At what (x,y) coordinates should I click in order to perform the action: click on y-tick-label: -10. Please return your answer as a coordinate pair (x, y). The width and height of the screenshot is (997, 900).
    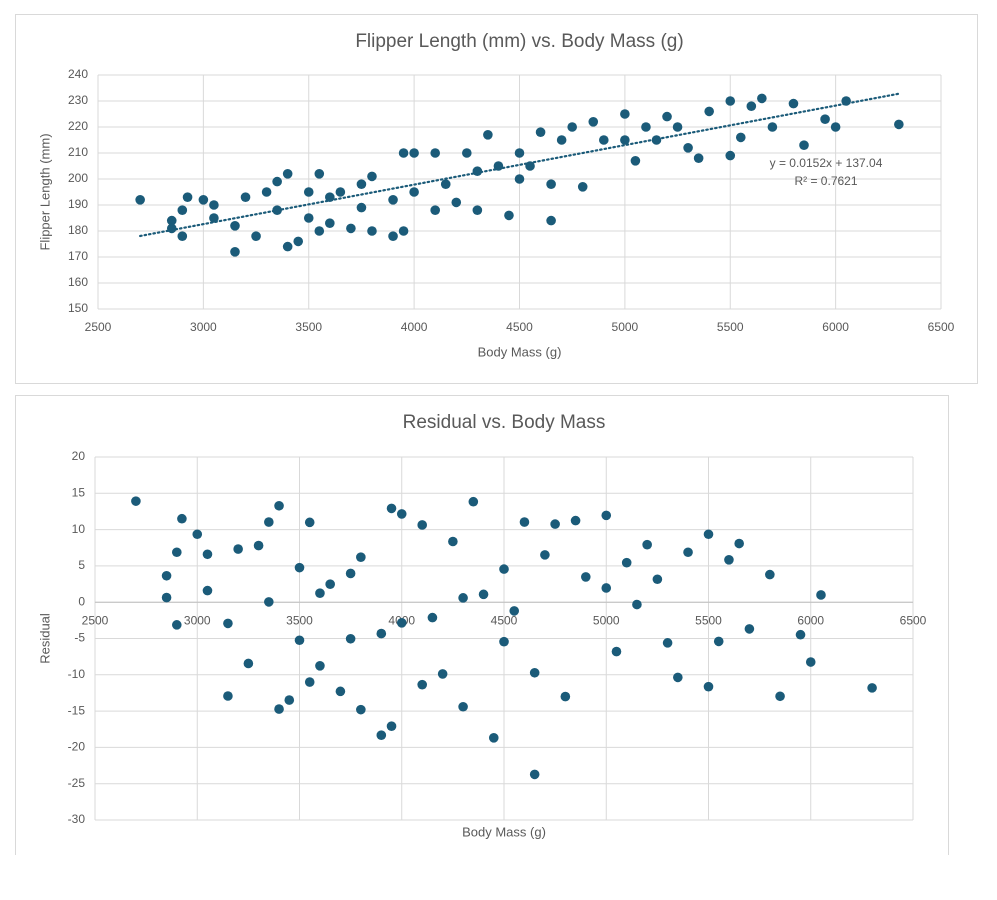
    Looking at the image, I should click on (77, 674).